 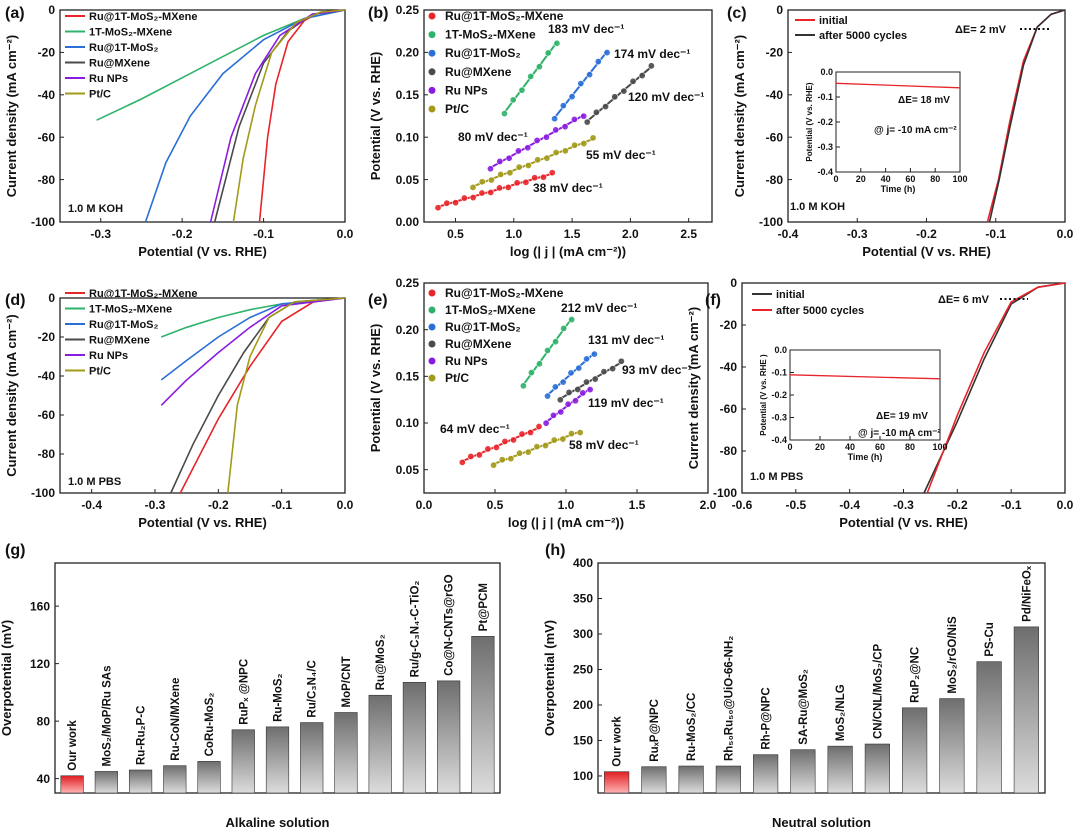 What do you see at coordinates (408, 377) in the screenshot?
I see `y-tick-label: 0.15` at bounding box center [408, 377].